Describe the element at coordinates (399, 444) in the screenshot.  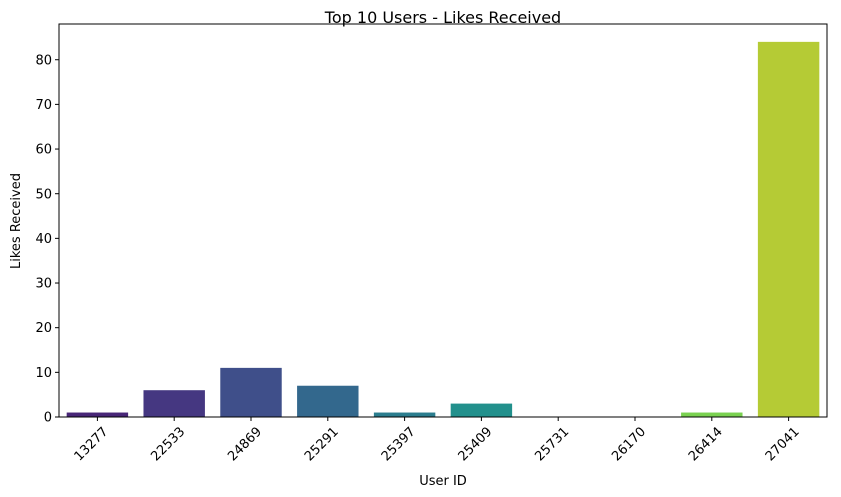
I see `x-tick-label: 25397` at that location.